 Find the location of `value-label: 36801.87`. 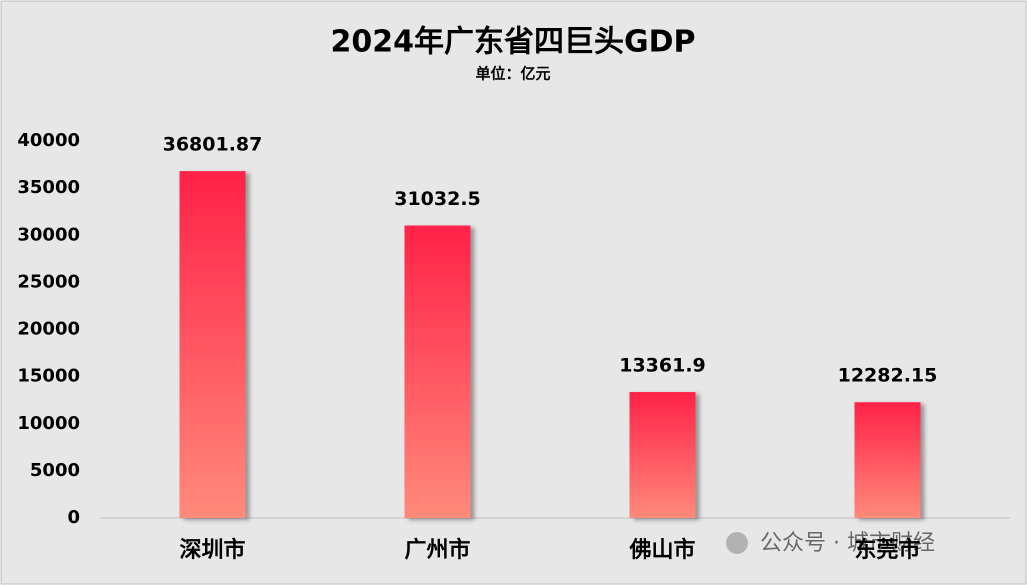

value-label: 36801.87 is located at coordinates (213, 145).